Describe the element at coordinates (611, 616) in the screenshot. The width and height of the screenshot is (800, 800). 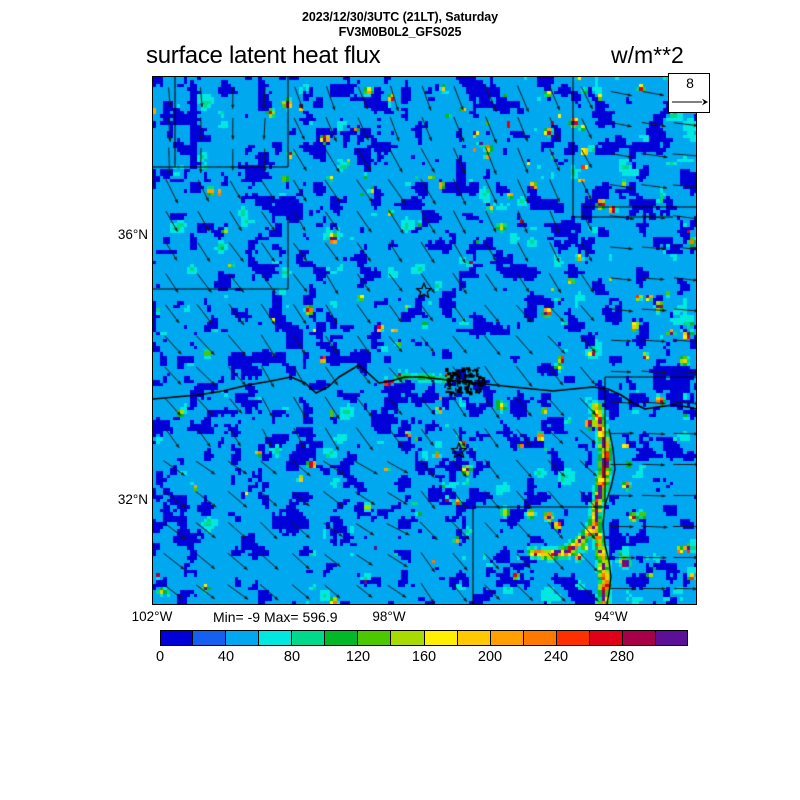
I see `longitude-label: 94°W` at that location.